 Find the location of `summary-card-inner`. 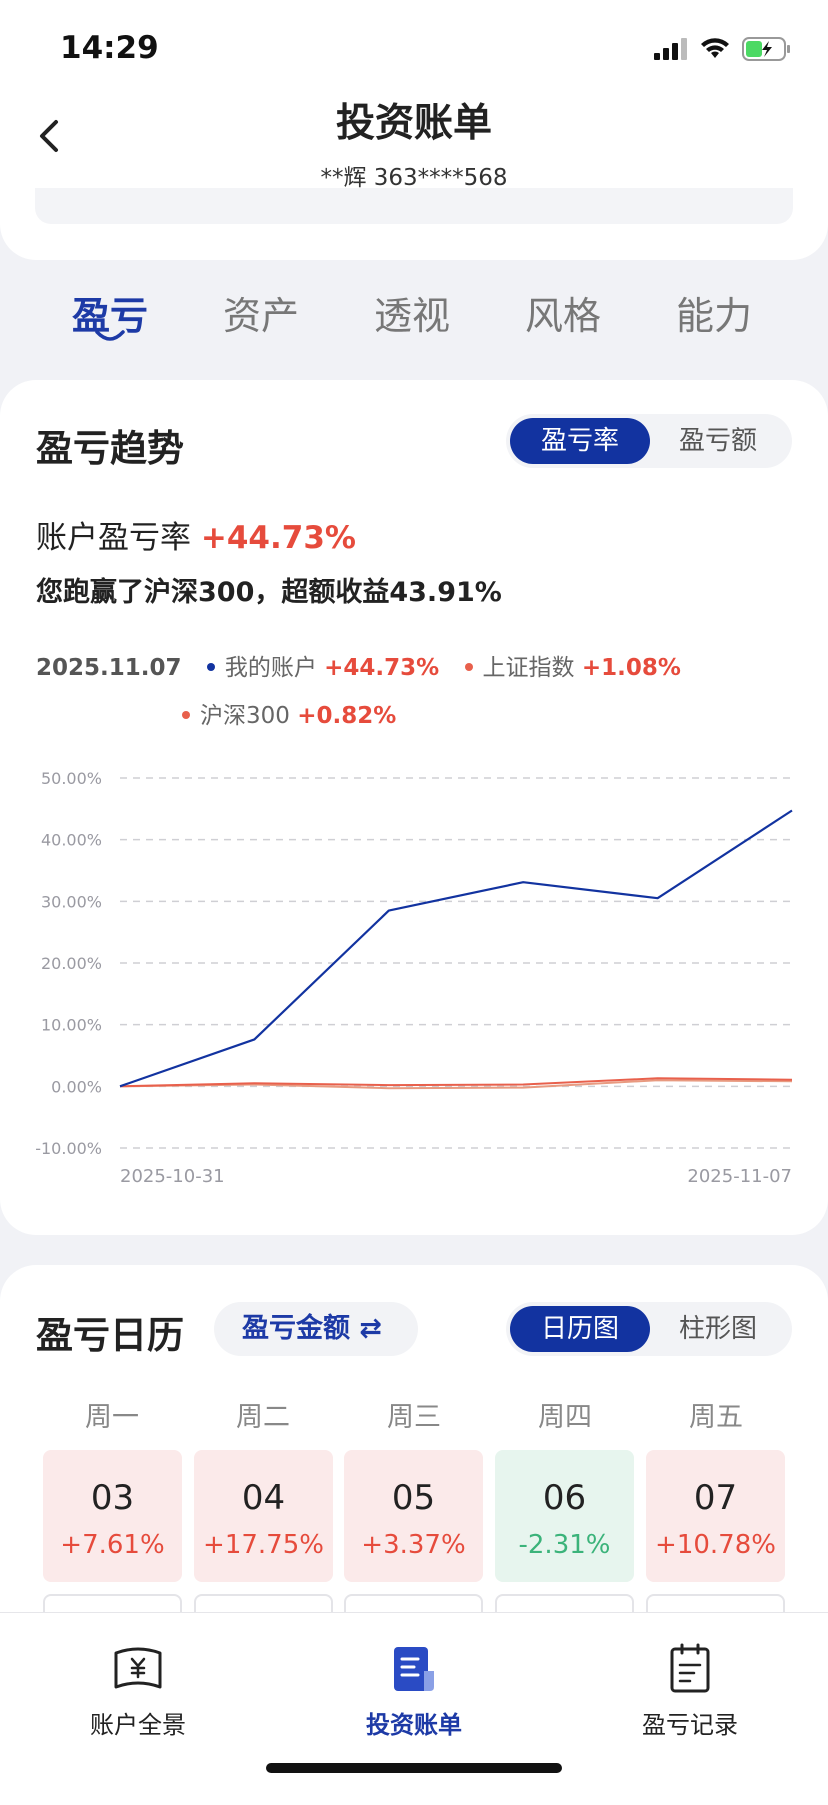

summary-card-inner is located at coordinates (414, 206).